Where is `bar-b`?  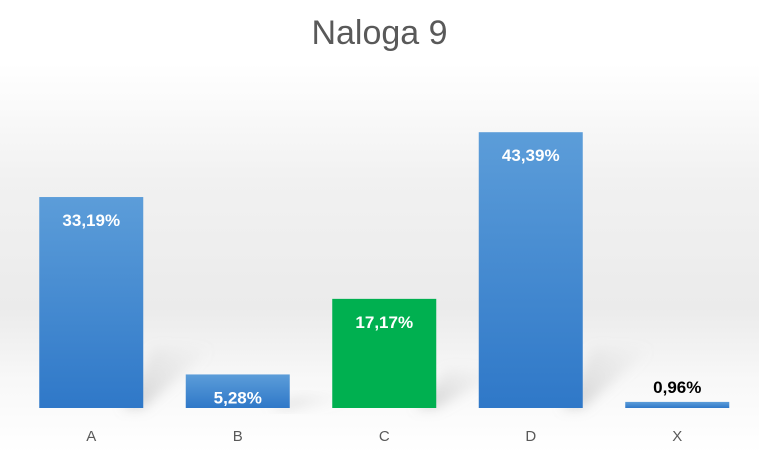
bar-b is located at coordinates (237, 391).